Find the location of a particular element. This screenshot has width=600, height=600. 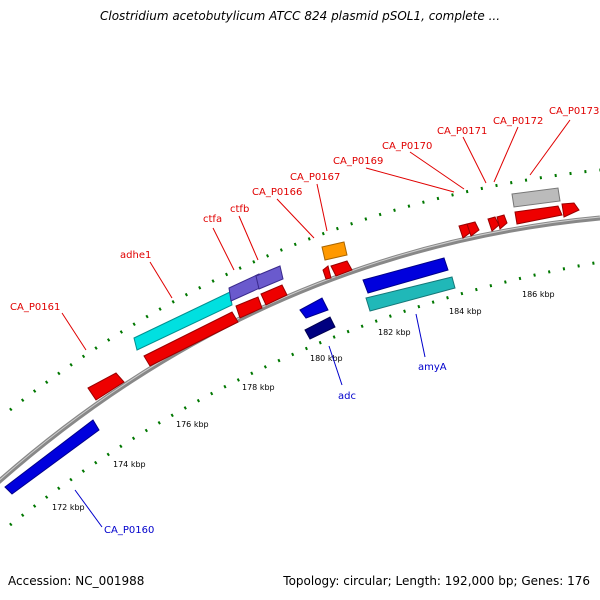

label-ca-p0160: CA_P0160 is located at coordinates (129, 530).